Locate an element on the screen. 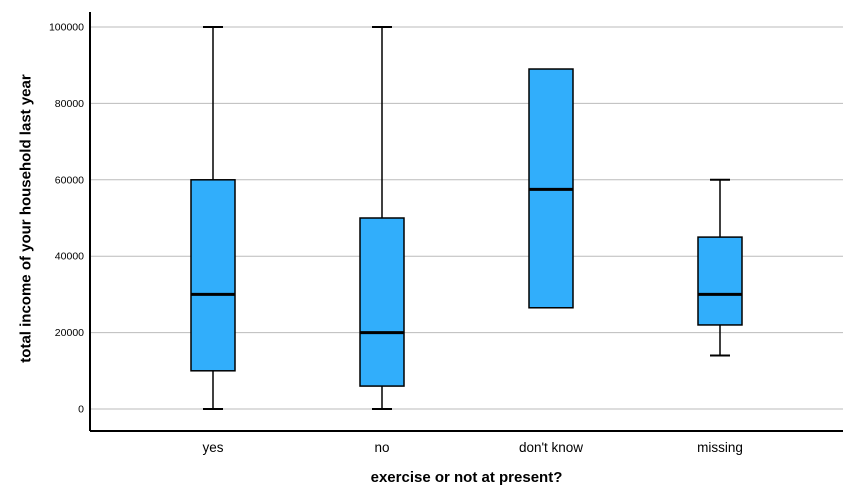 This screenshot has height=503, width=853. category-label: no is located at coordinates (381, 447).